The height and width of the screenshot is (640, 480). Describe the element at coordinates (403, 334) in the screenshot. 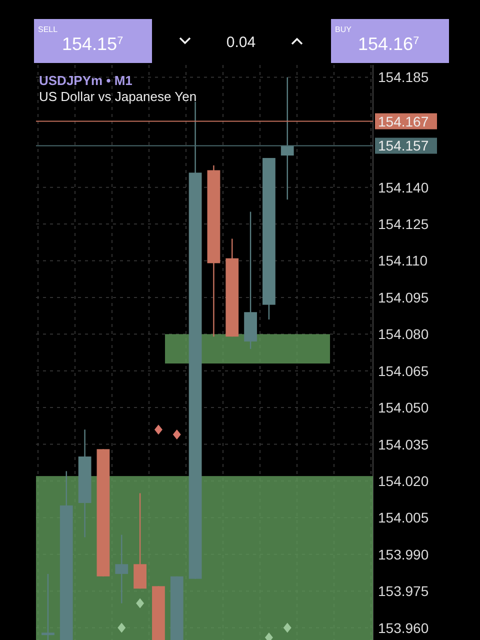

I see `y-tick-label: 154.080` at that location.